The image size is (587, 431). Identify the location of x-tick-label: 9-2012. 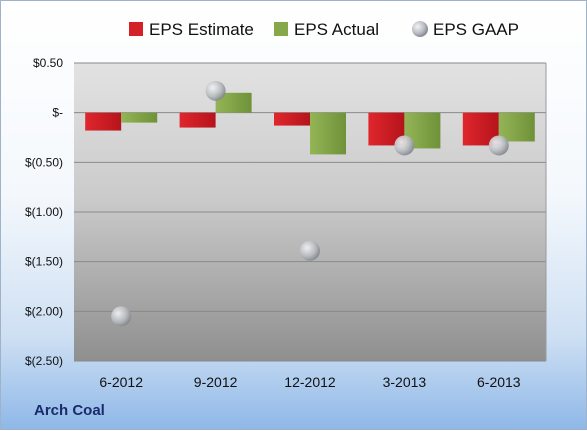
(216, 382).